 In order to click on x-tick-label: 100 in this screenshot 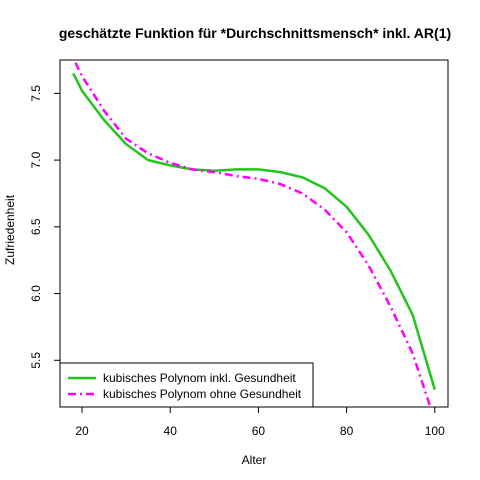, I will do `click(435, 431)`.